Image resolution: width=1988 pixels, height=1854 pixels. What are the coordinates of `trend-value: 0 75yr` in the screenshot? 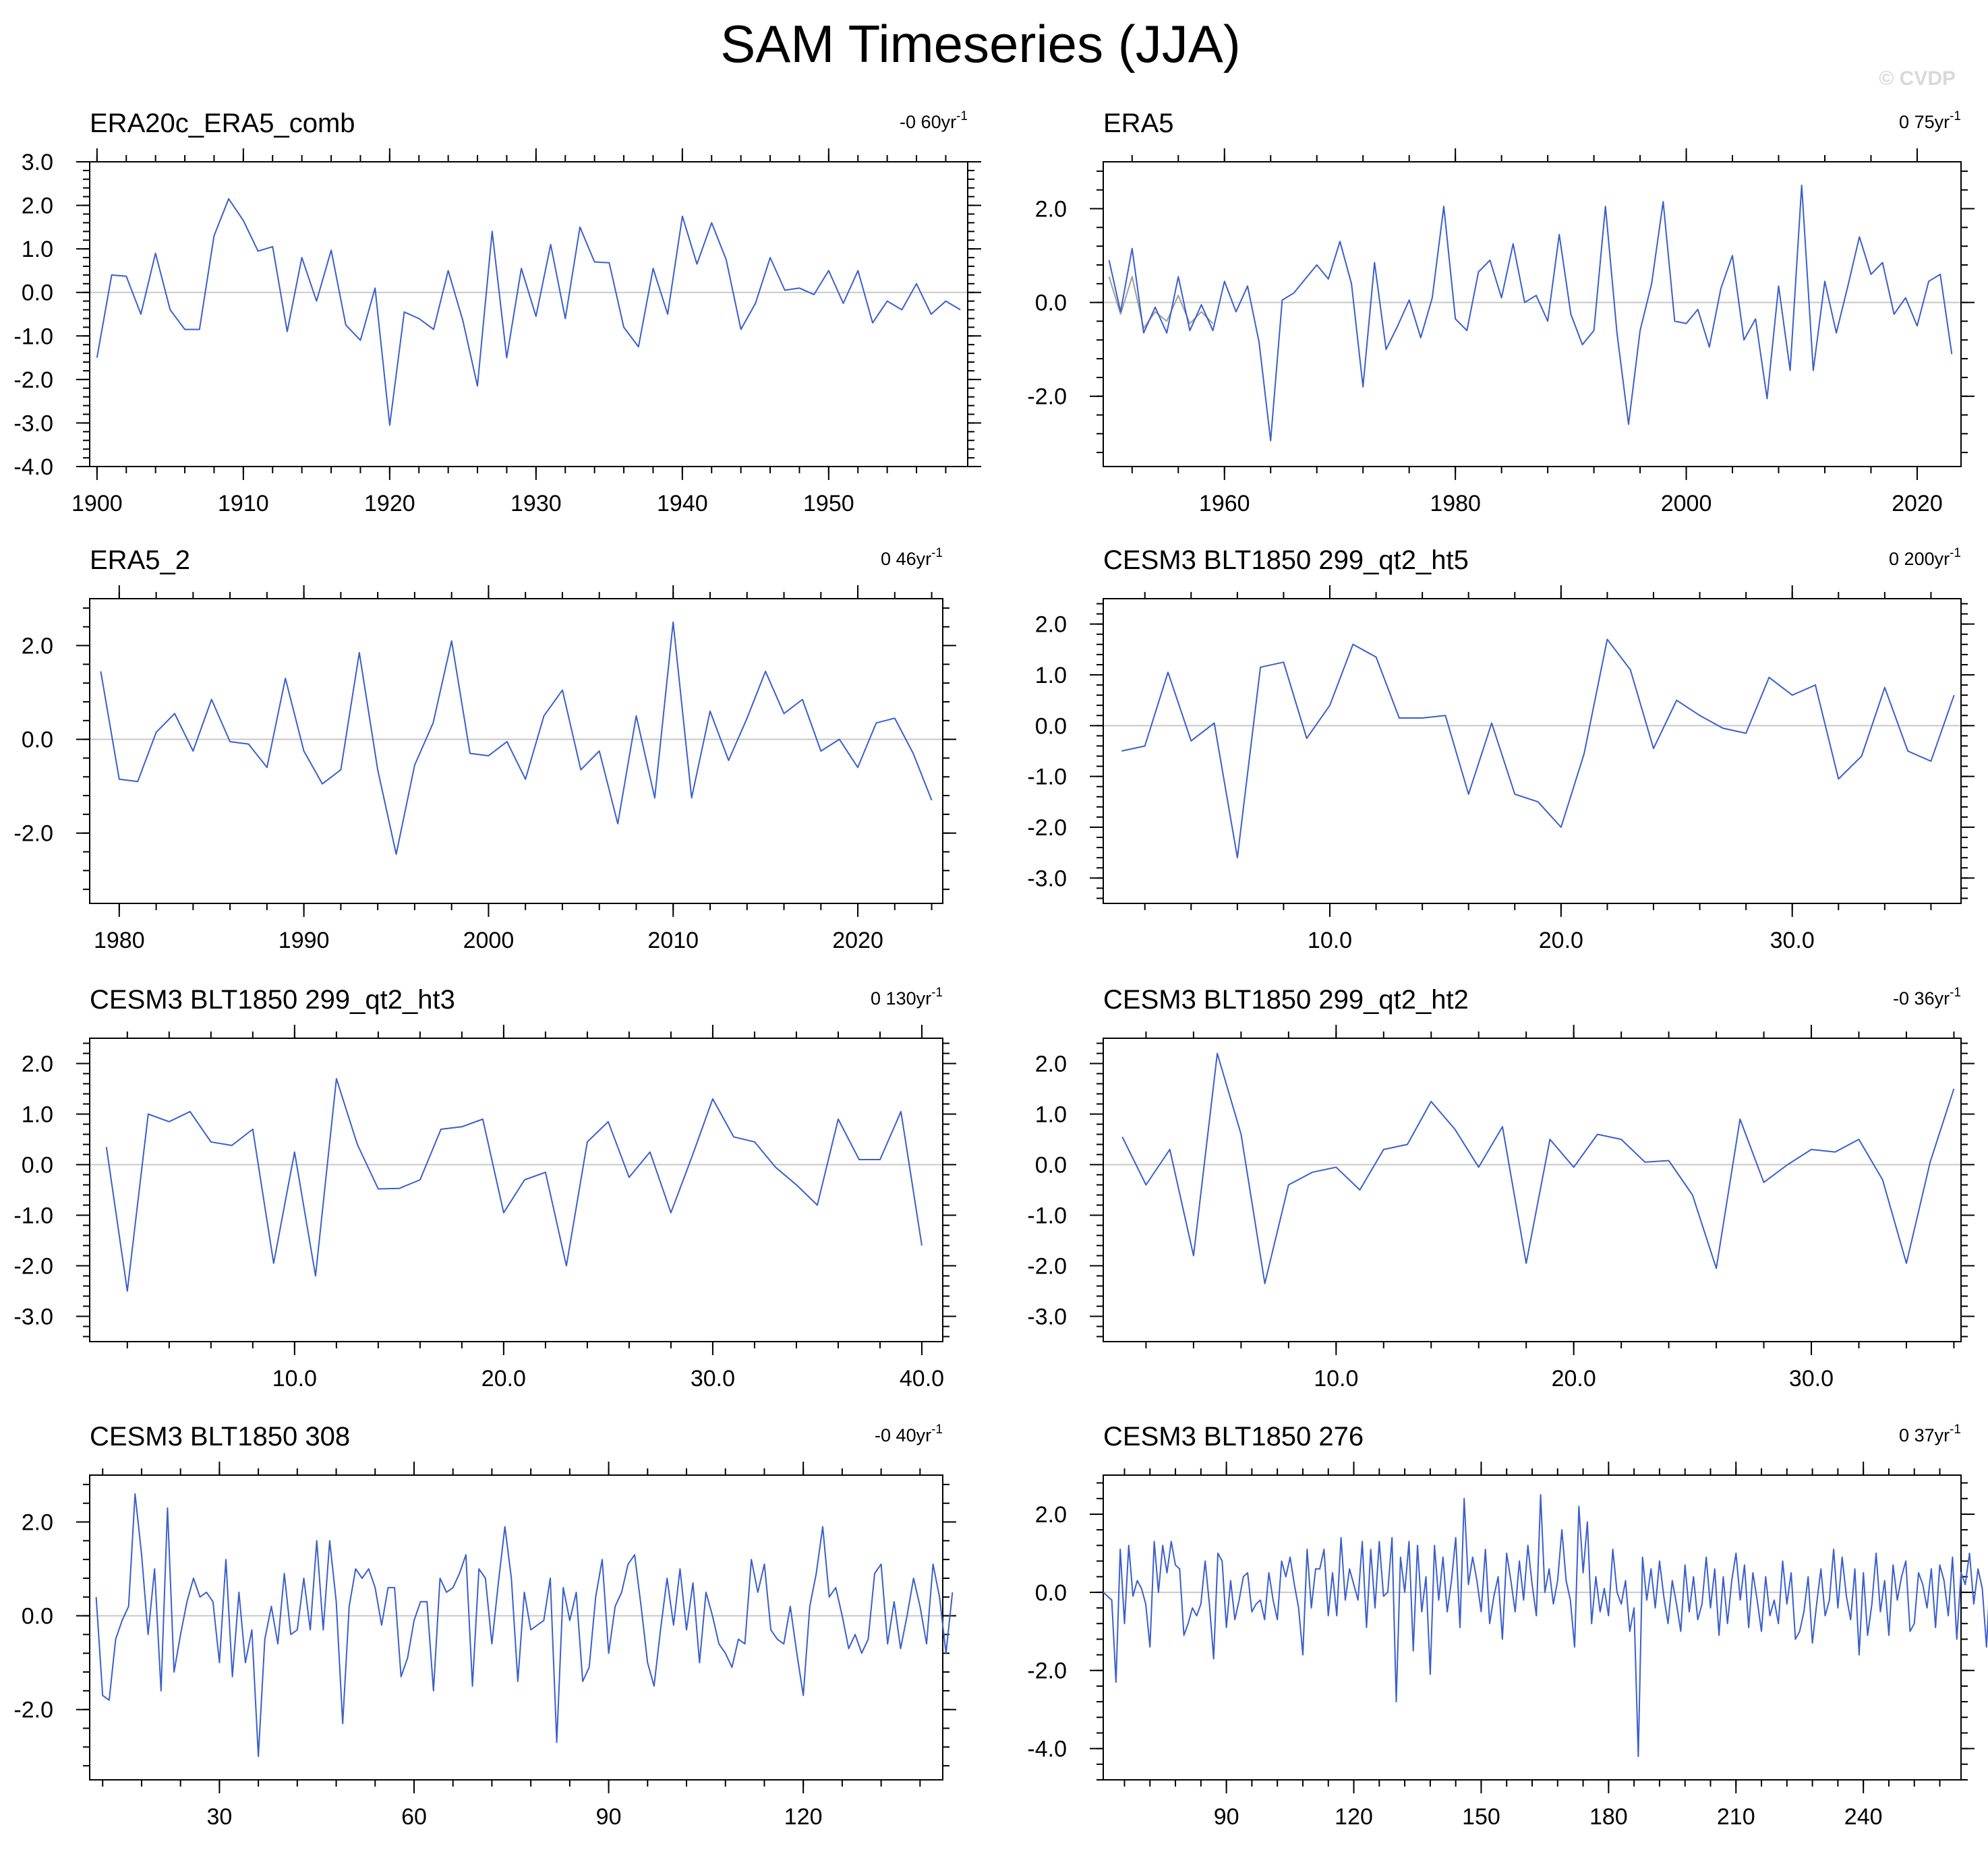 It's located at (1924, 122).